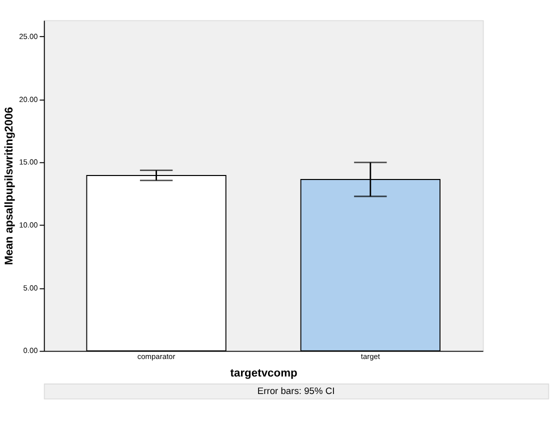  I want to click on y-tick-label: 5.00, so click(30, 287).